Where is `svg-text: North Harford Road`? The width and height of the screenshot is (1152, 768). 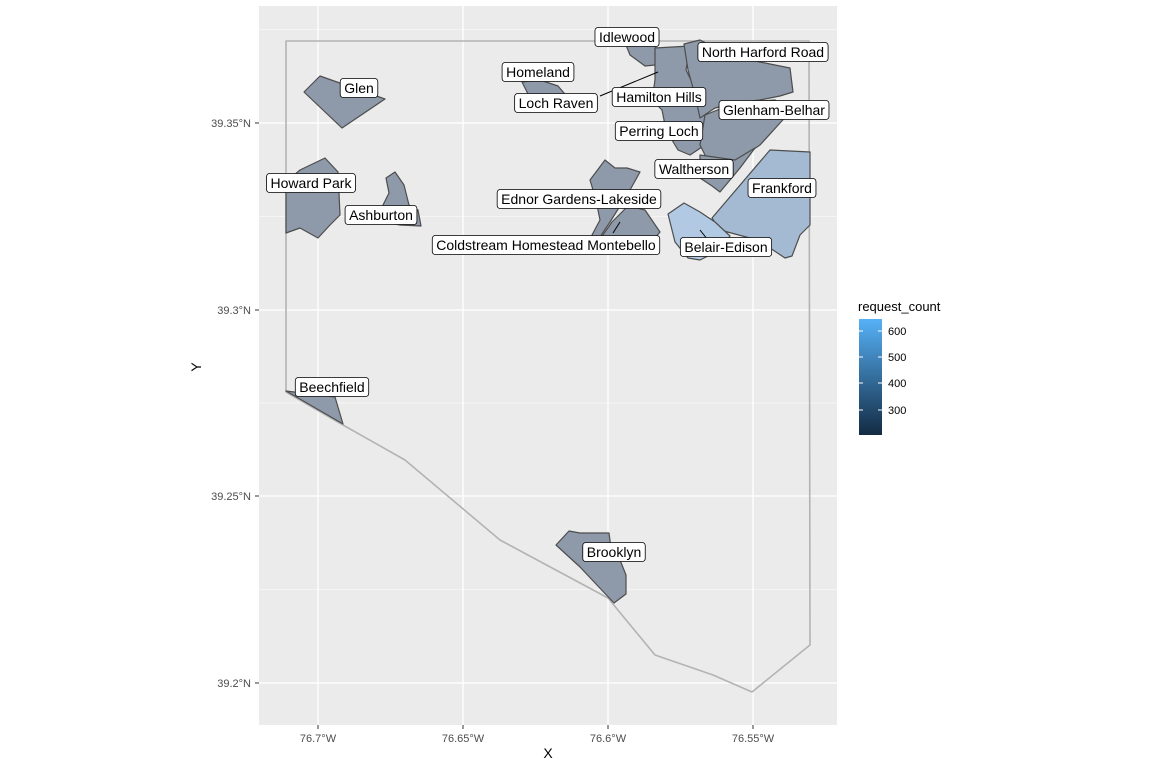 svg-text: North Harford Road is located at coordinates (763, 52).